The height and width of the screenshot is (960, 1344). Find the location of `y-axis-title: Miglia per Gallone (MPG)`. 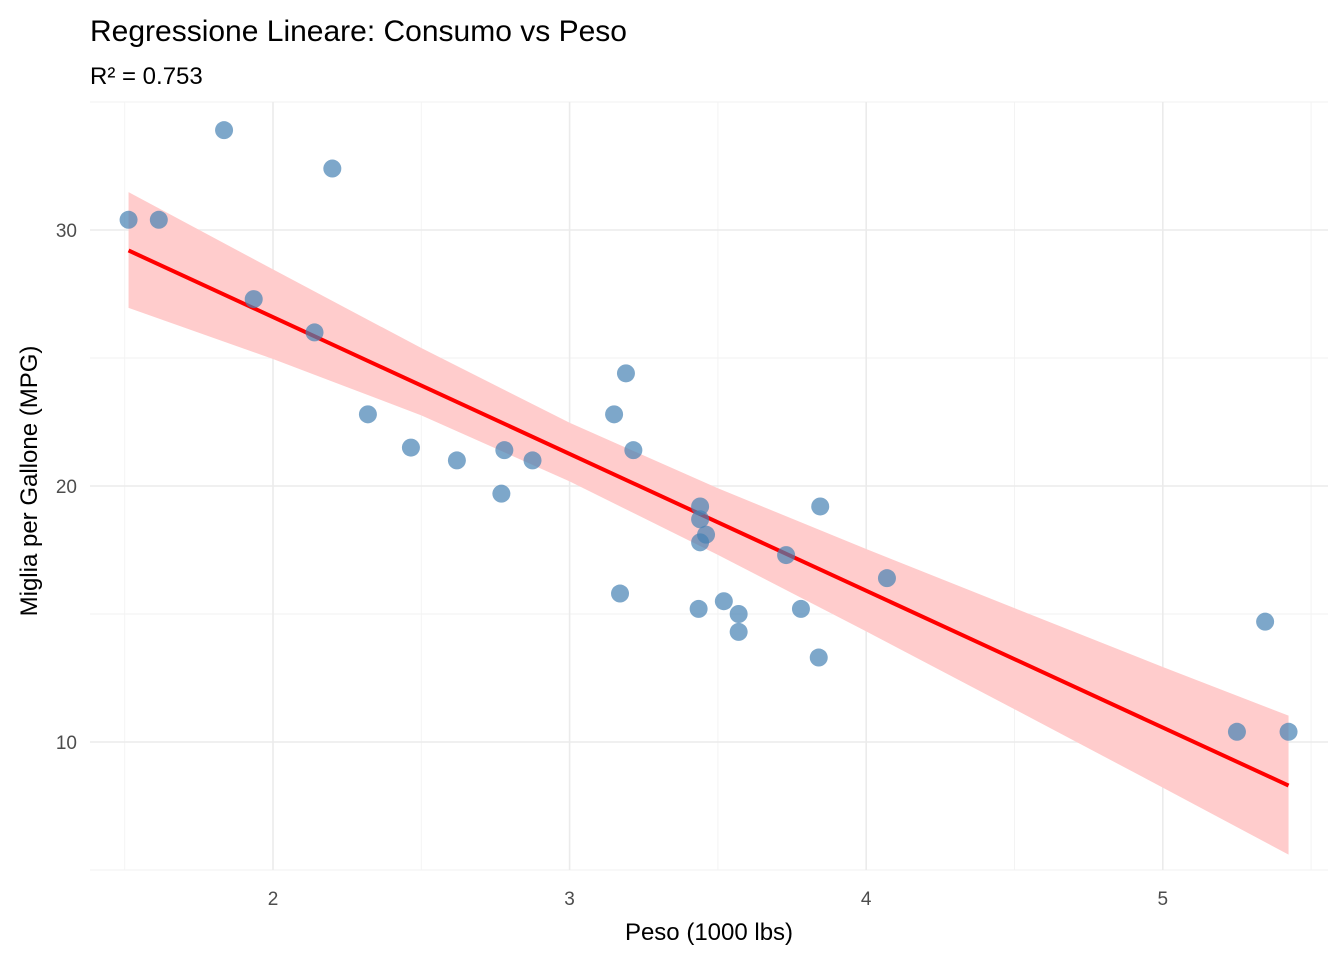

y-axis-title: Miglia per Gallone (MPG) is located at coordinates (29, 481).